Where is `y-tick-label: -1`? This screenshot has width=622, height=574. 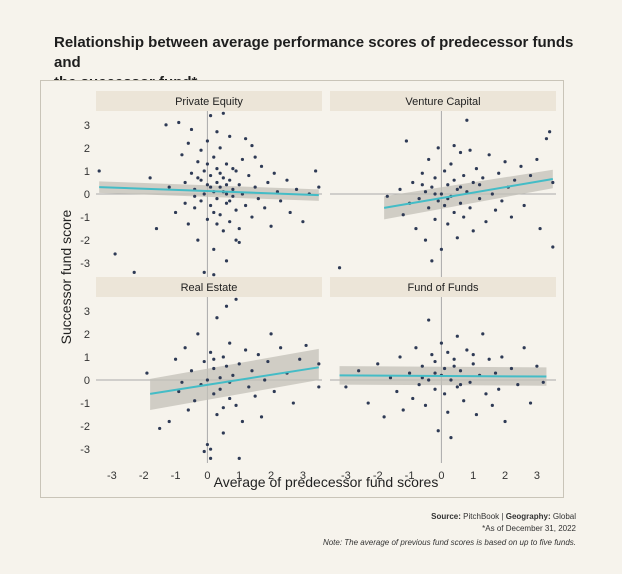 y-tick-label: -1 is located at coordinates (85, 404).